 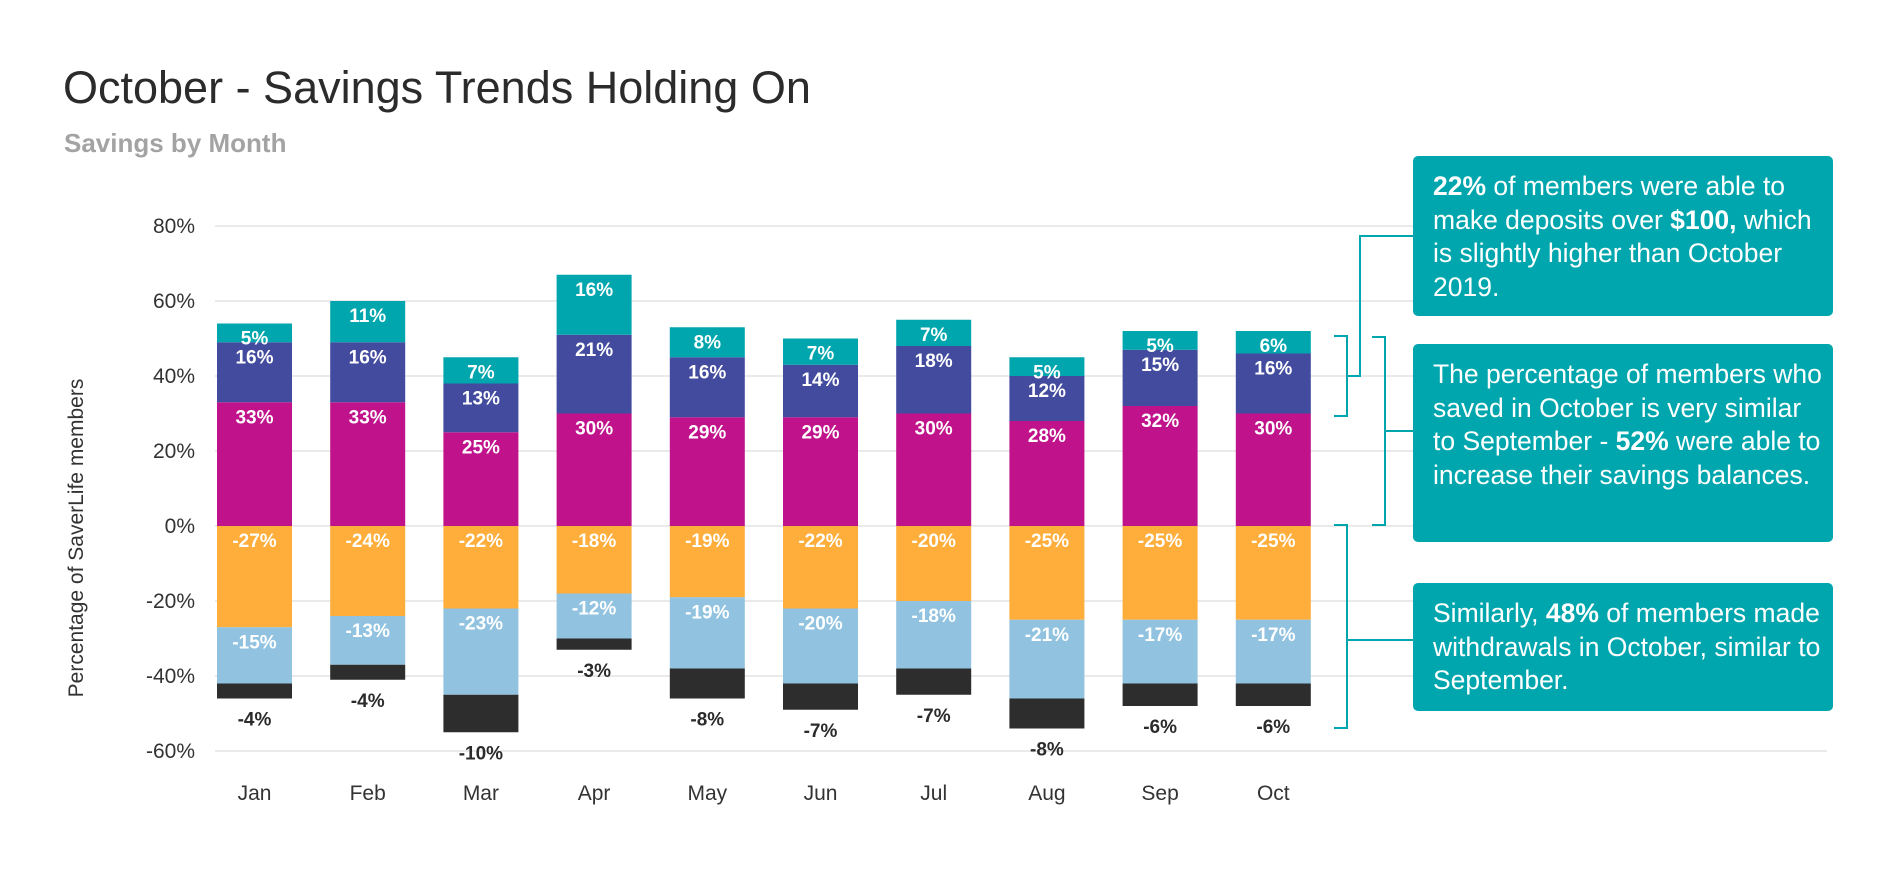 What do you see at coordinates (481, 793) in the screenshot?
I see `x-tick-label: Mar` at bounding box center [481, 793].